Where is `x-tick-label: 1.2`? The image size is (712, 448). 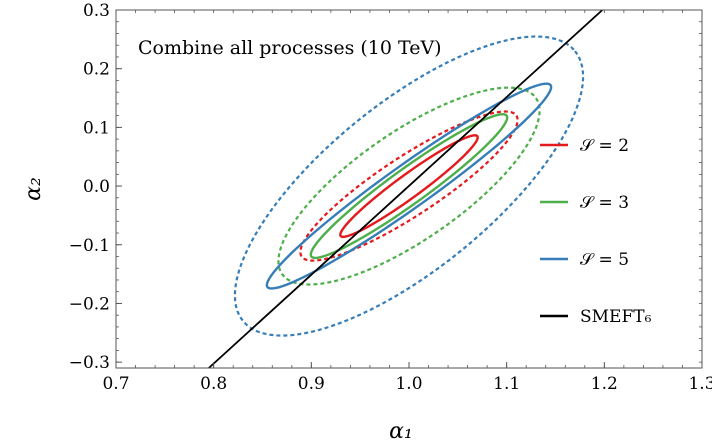 x-tick-label: 1.2 is located at coordinates (604, 384).